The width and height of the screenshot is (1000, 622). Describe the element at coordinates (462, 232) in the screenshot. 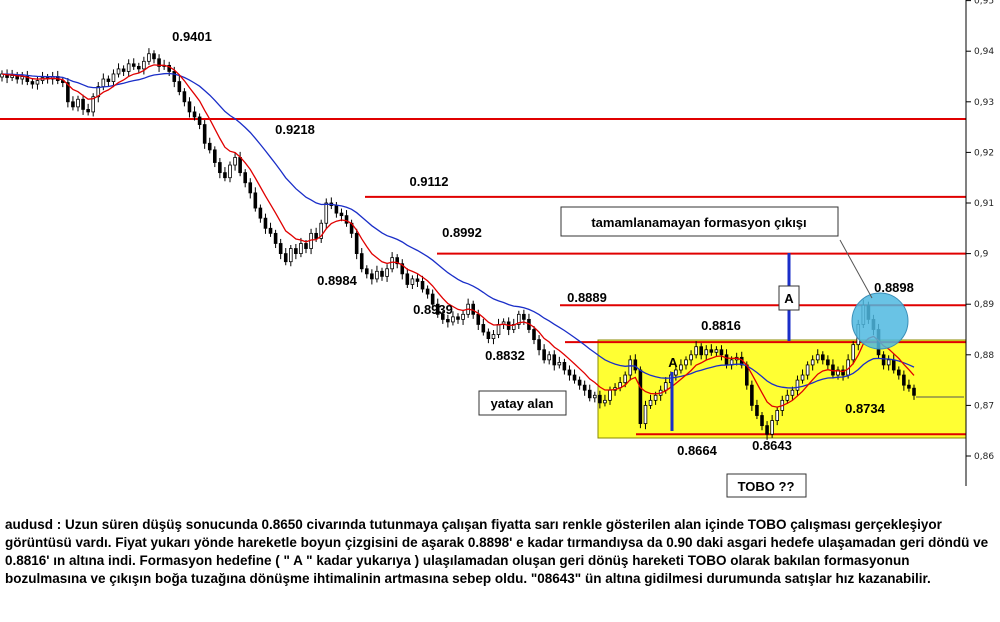

I see `price-label: 0.8992` at that location.